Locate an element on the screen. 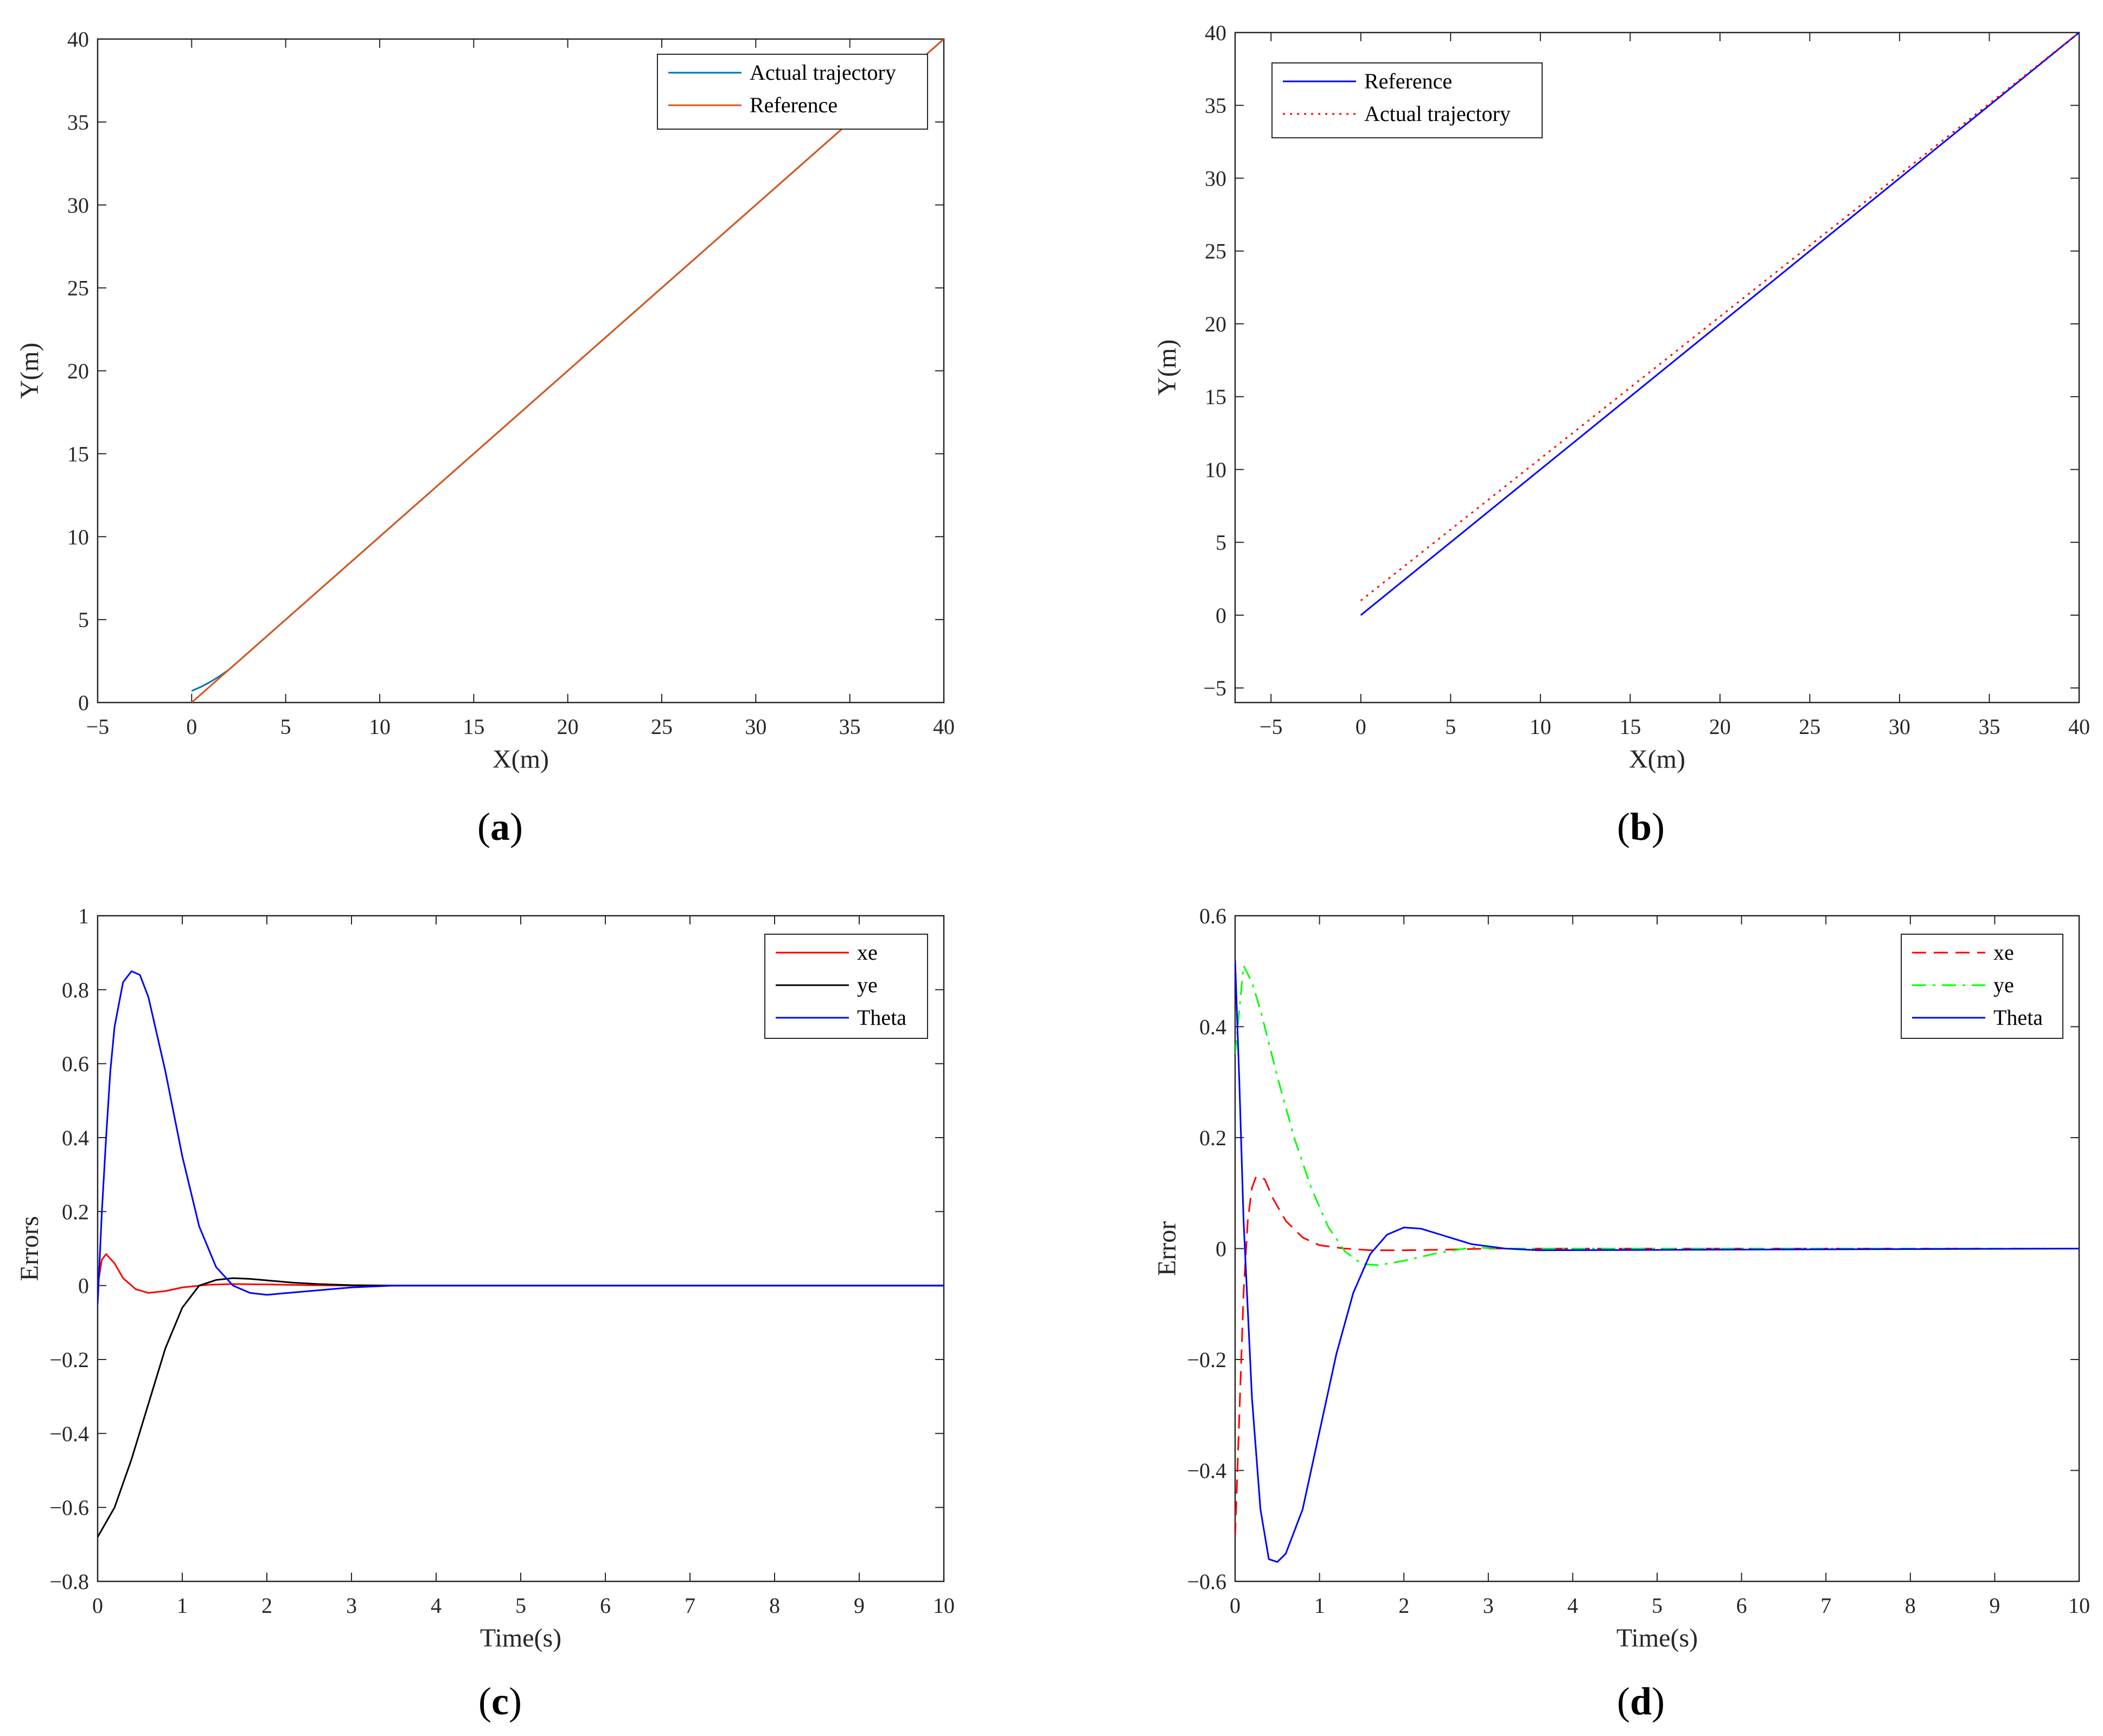 This screenshot has height=1736, width=2103. y-tick-label: −0.8 is located at coordinates (69, 1581).